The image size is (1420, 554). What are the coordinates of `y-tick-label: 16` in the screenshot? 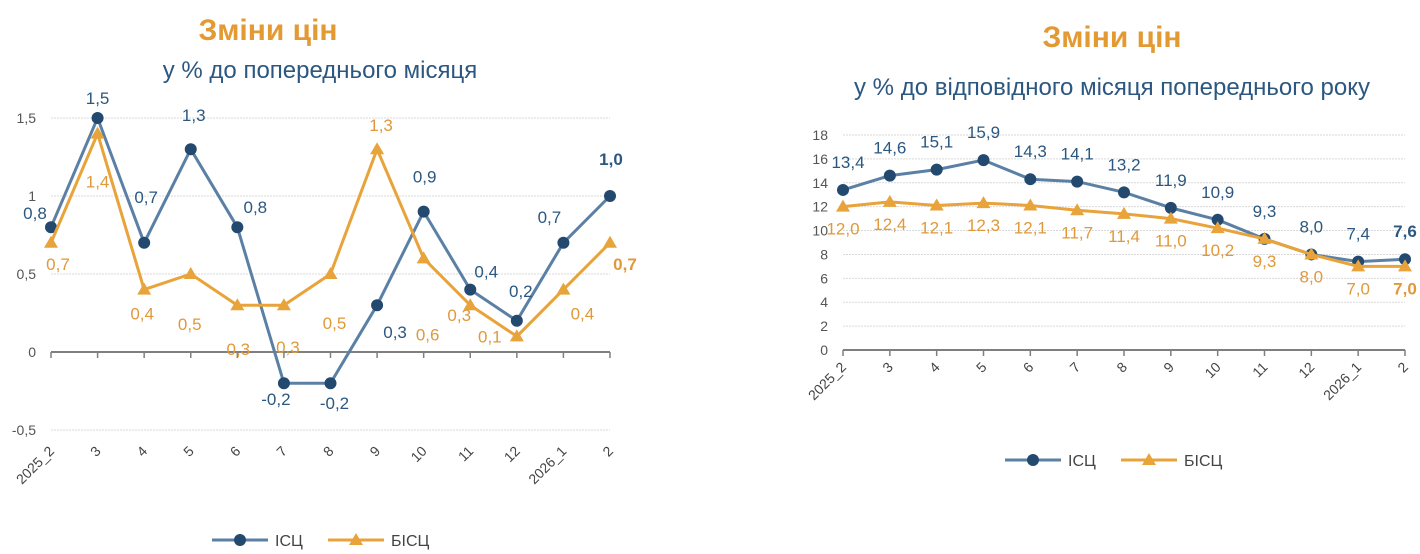 It's located at (820, 159).